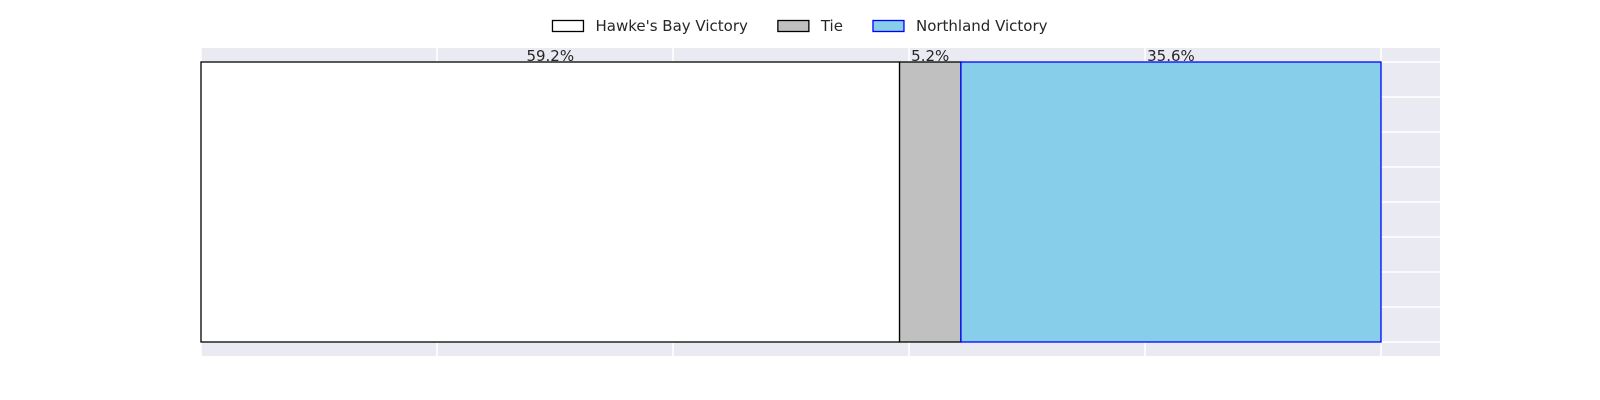 This screenshot has width=1600, height=400. Describe the element at coordinates (550, 56) in the screenshot. I see `bar-value-label-0: 59.2%` at that location.